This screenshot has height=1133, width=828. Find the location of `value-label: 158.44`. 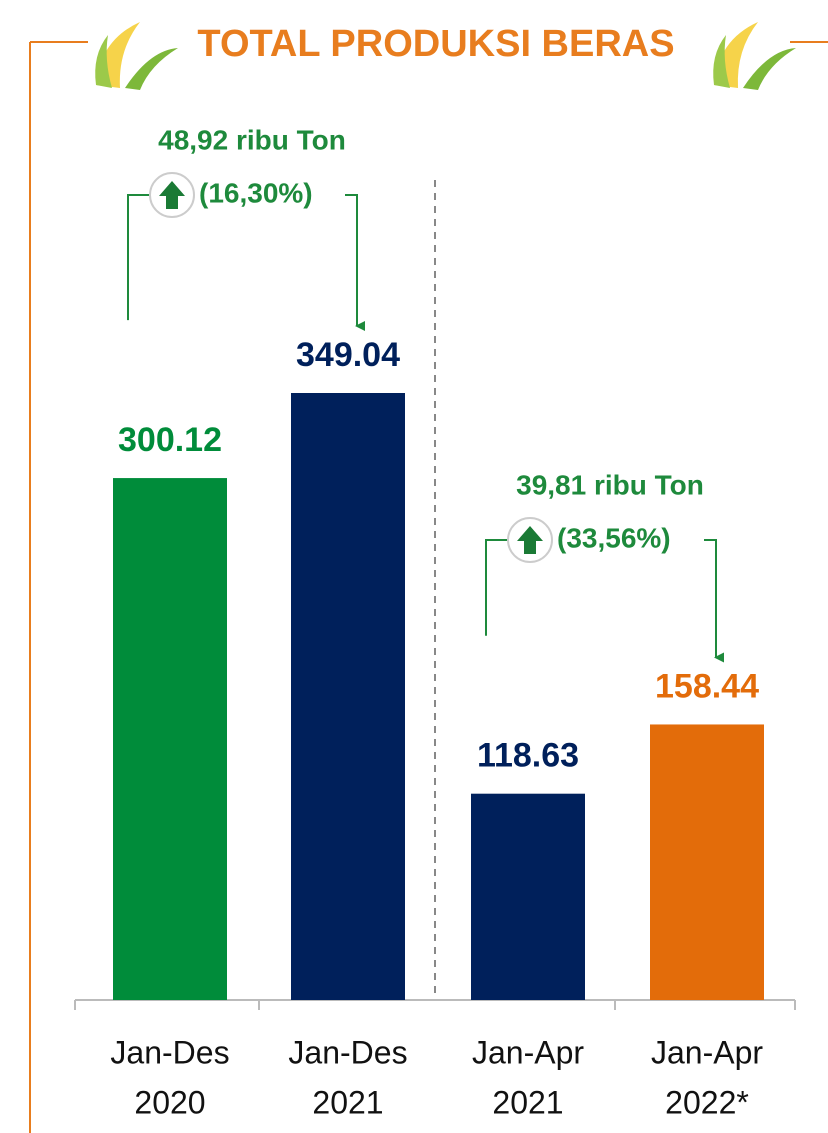

value-label: 158.44 is located at coordinates (707, 686).